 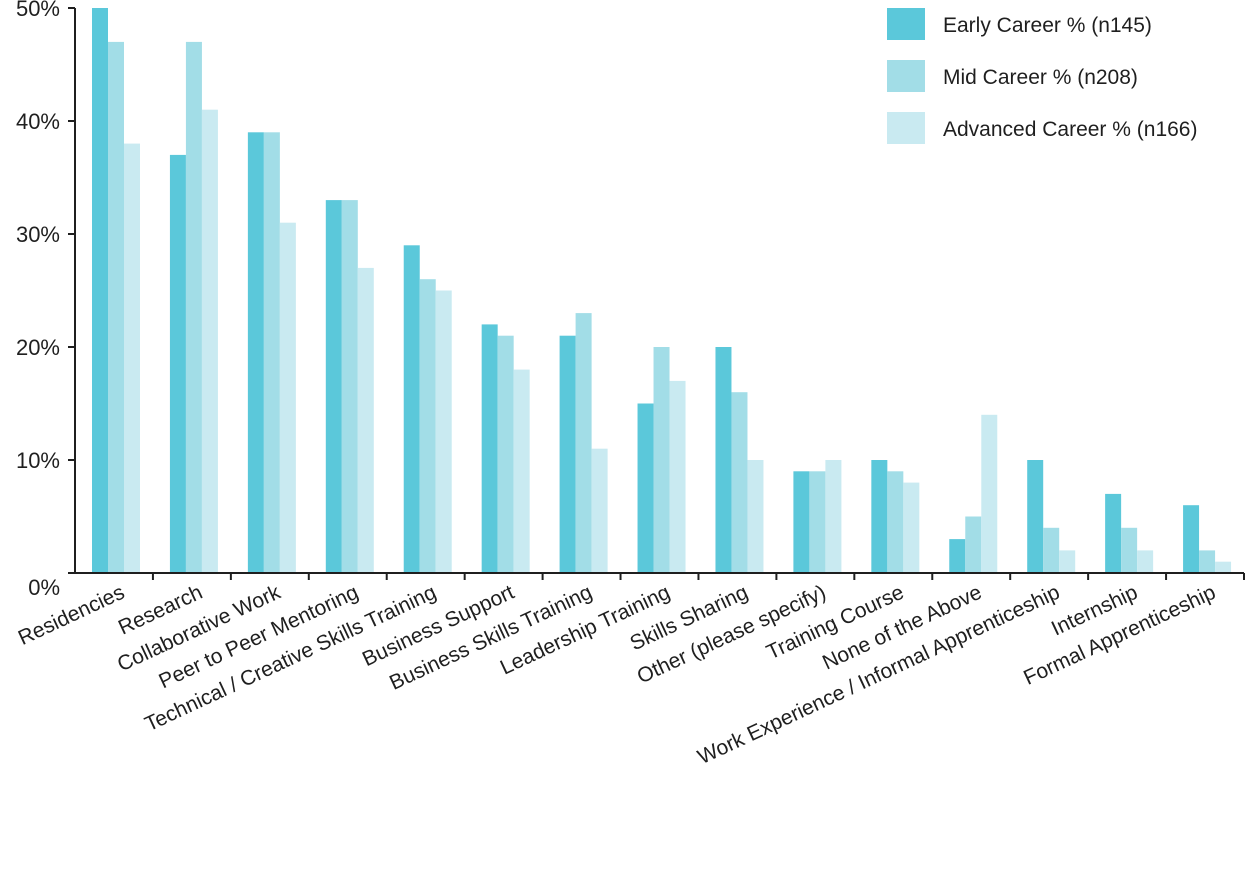 What do you see at coordinates (45, 300) in the screenshot?
I see `y-ticks-group: 0% 10% 20% 30% 40% 50%` at bounding box center [45, 300].